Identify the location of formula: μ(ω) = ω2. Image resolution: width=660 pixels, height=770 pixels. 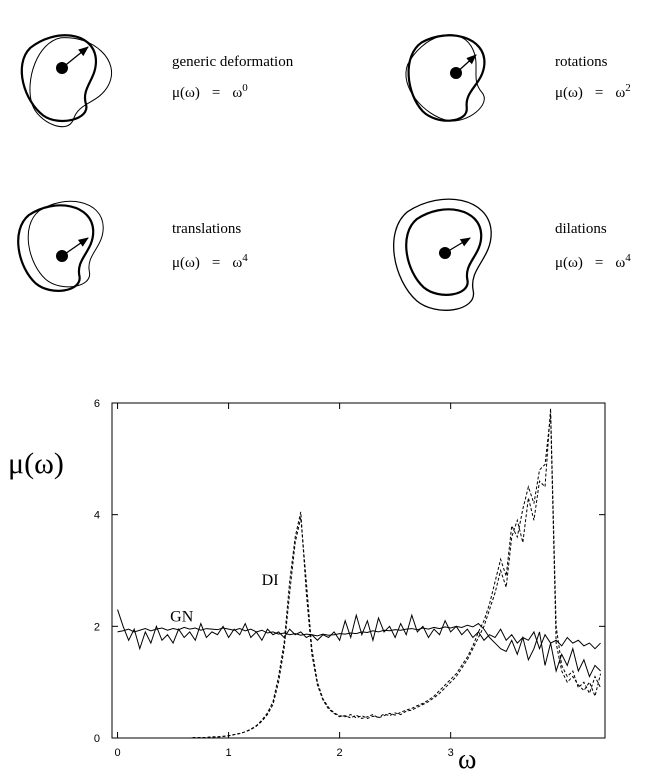
(593, 91).